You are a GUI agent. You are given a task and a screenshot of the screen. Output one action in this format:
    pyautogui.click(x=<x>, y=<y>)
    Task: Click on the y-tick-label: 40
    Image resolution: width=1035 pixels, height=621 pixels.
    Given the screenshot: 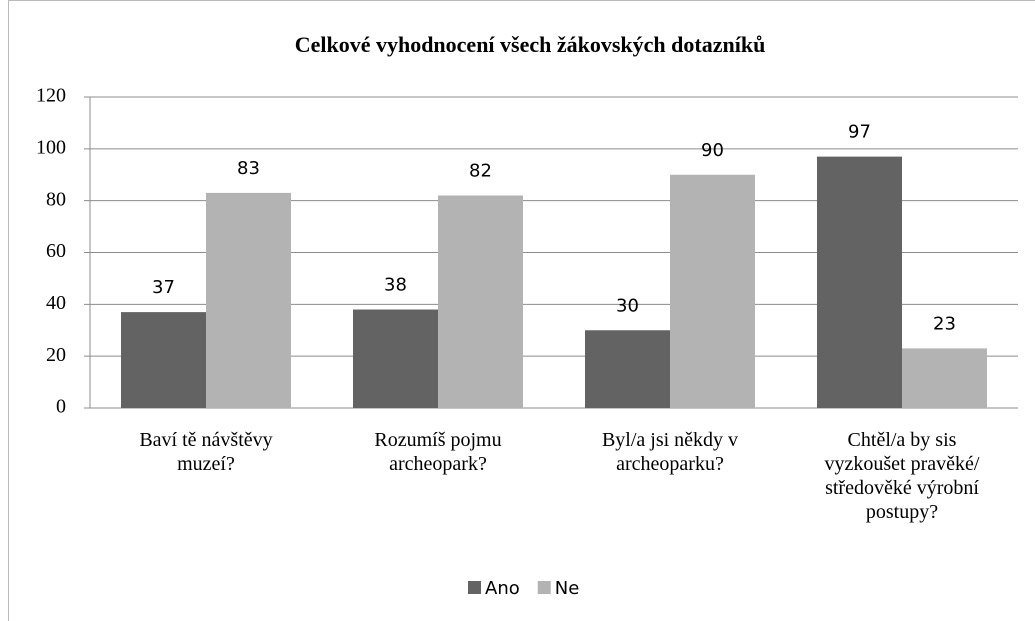 What is the action you would take?
    pyautogui.click(x=56, y=303)
    